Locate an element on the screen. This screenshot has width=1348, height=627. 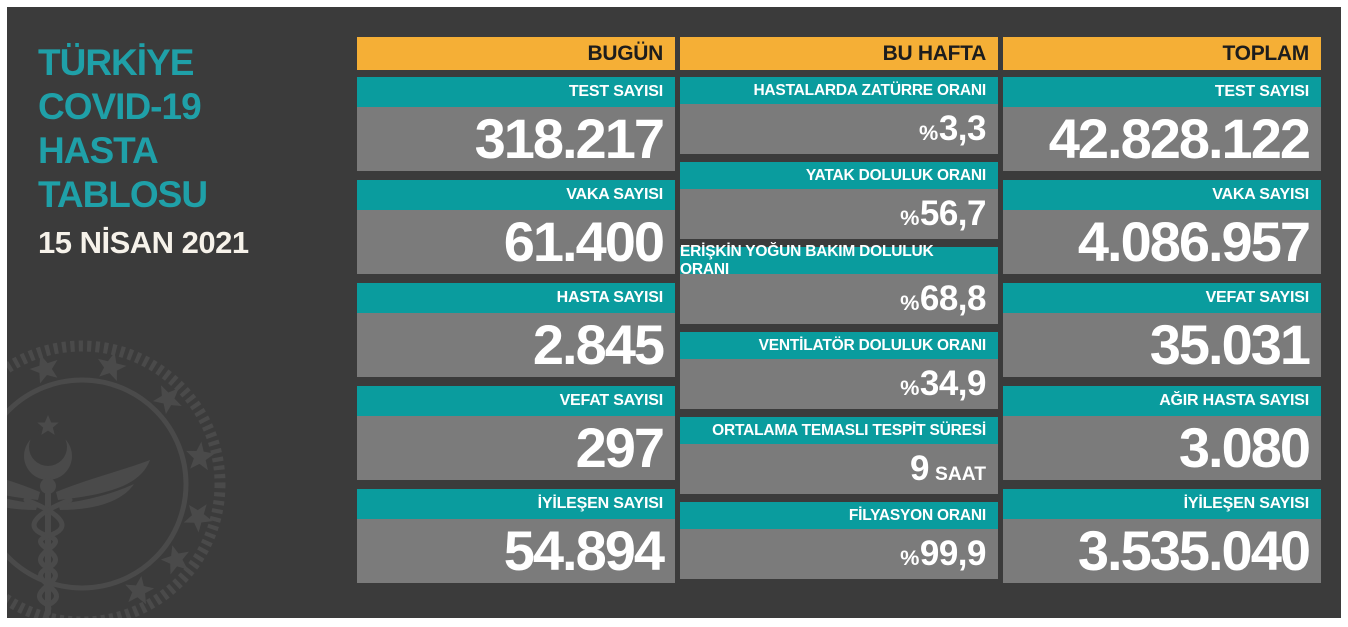
stat-value: % 68,8 is located at coordinates (839, 299).